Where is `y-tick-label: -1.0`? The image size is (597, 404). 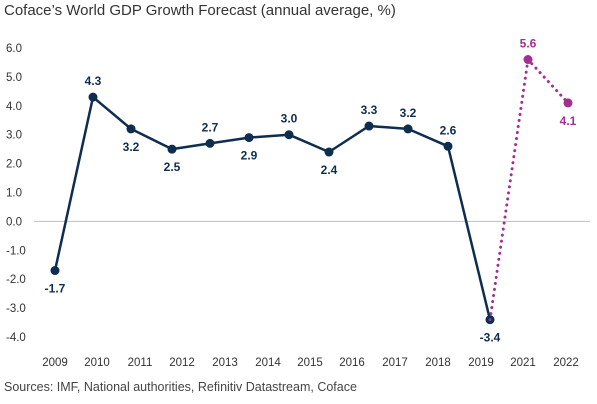 y-tick-label: -1.0 is located at coordinates (16, 251).